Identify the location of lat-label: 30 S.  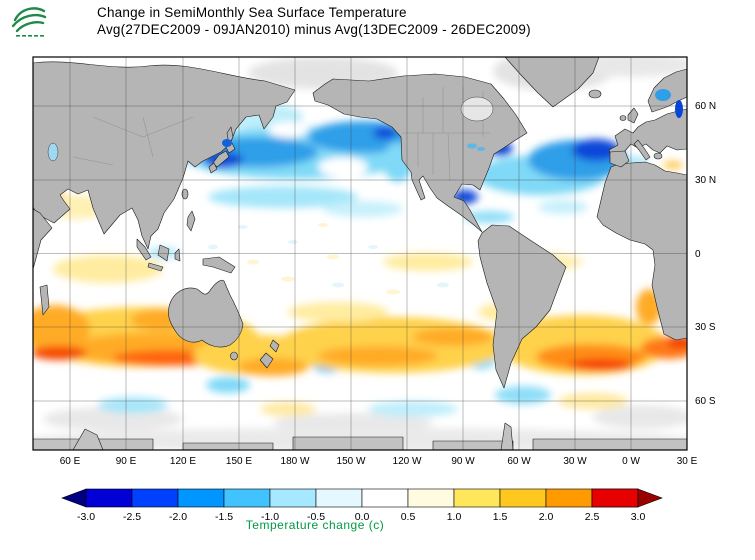
(705, 327).